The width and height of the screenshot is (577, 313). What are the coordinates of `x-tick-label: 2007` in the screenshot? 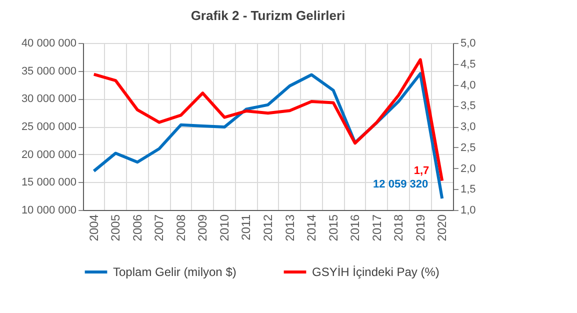 It's located at (159, 228).